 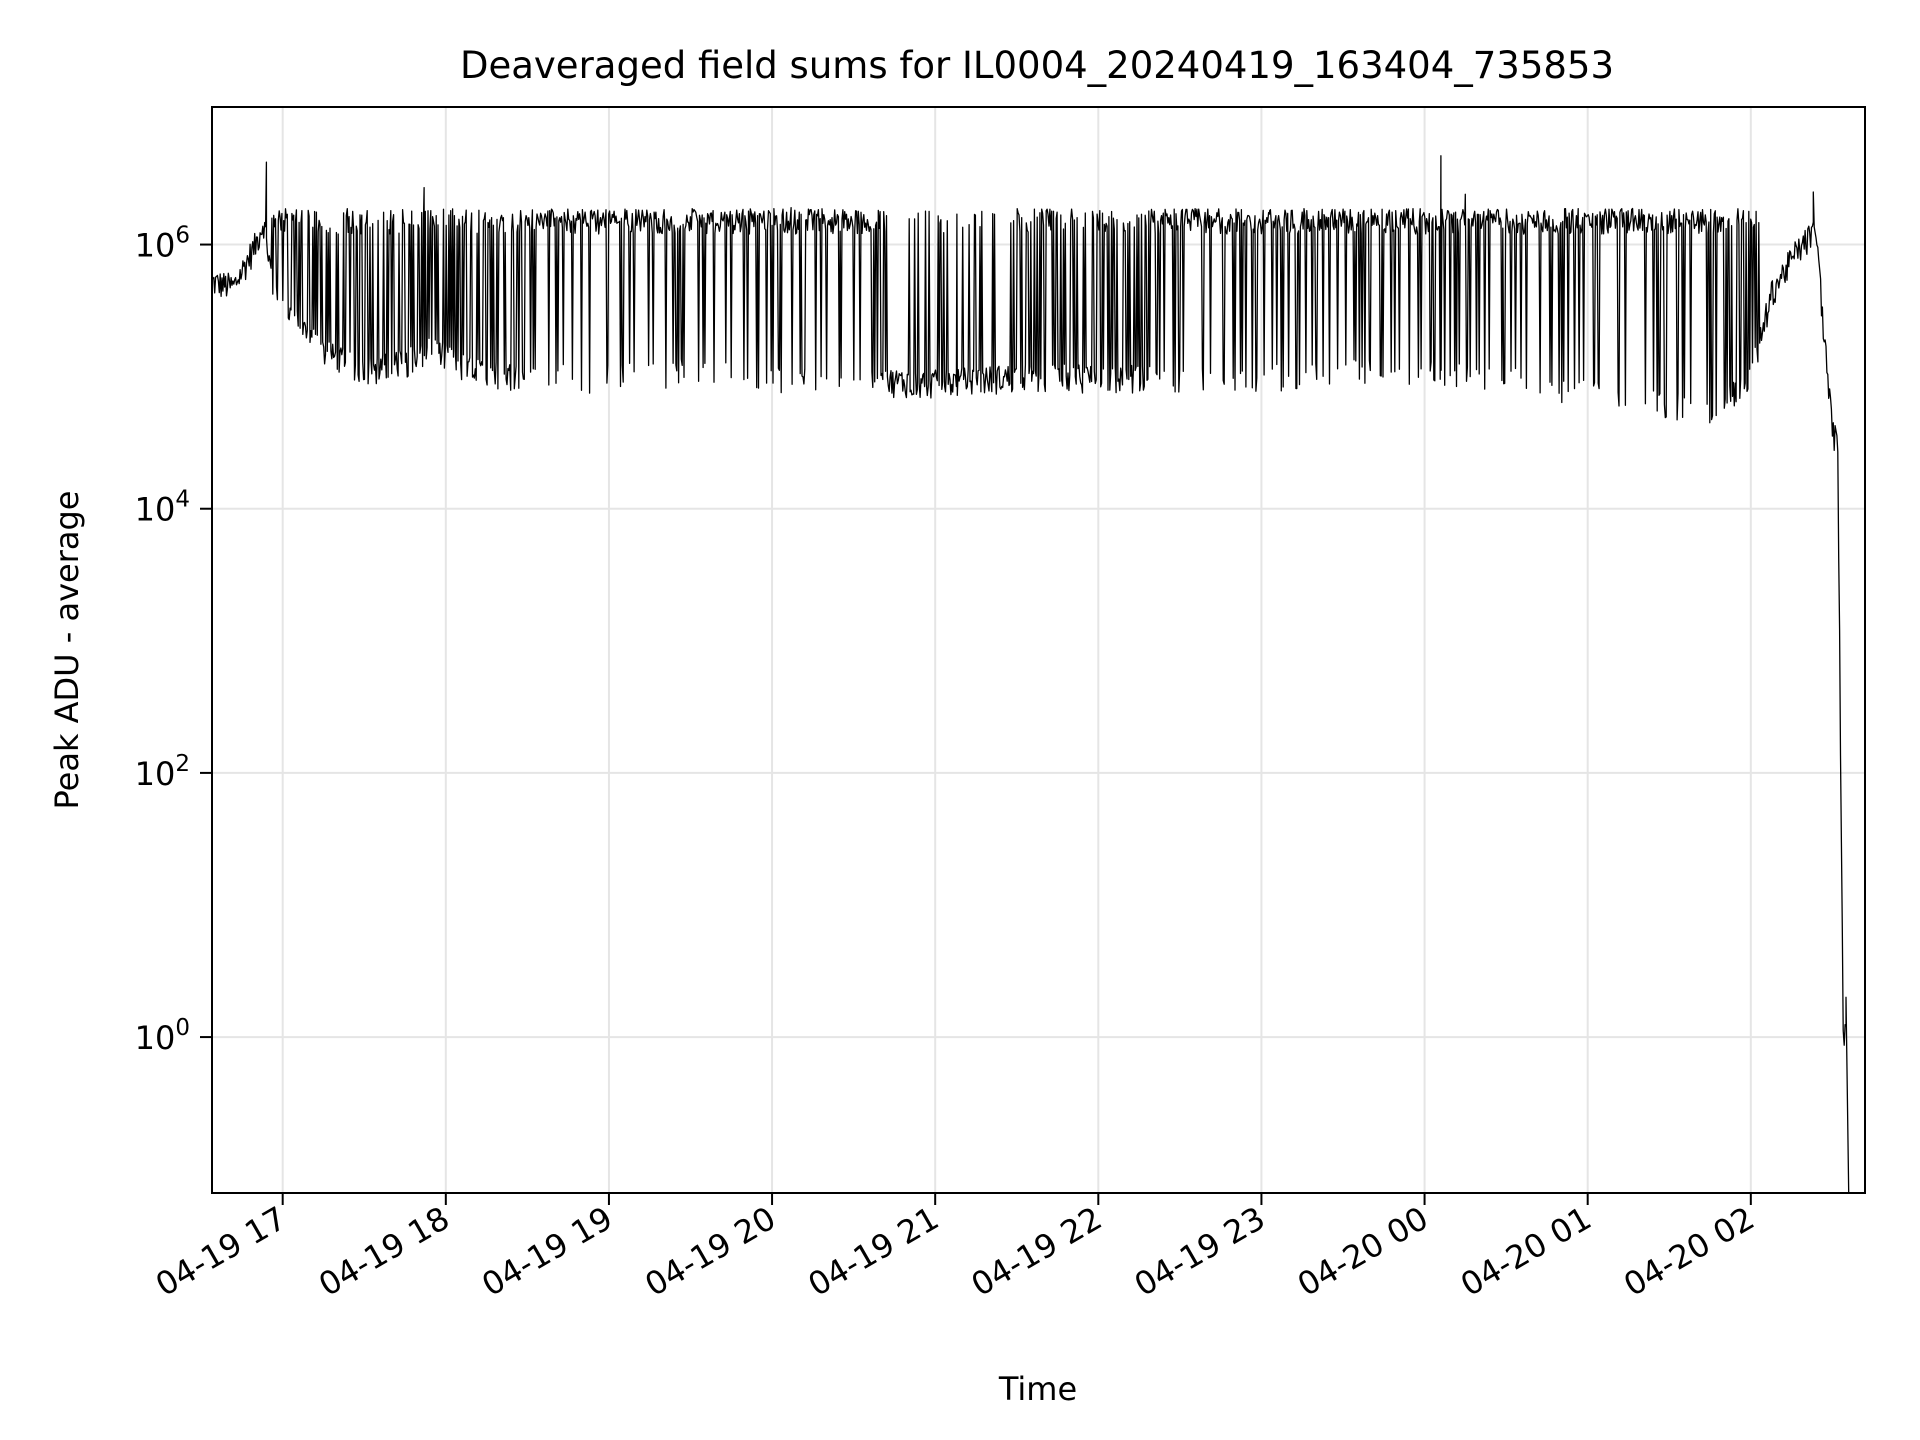 What do you see at coordinates (162, 772) in the screenshot?
I see `y-tick-label: 10²` at bounding box center [162, 772].